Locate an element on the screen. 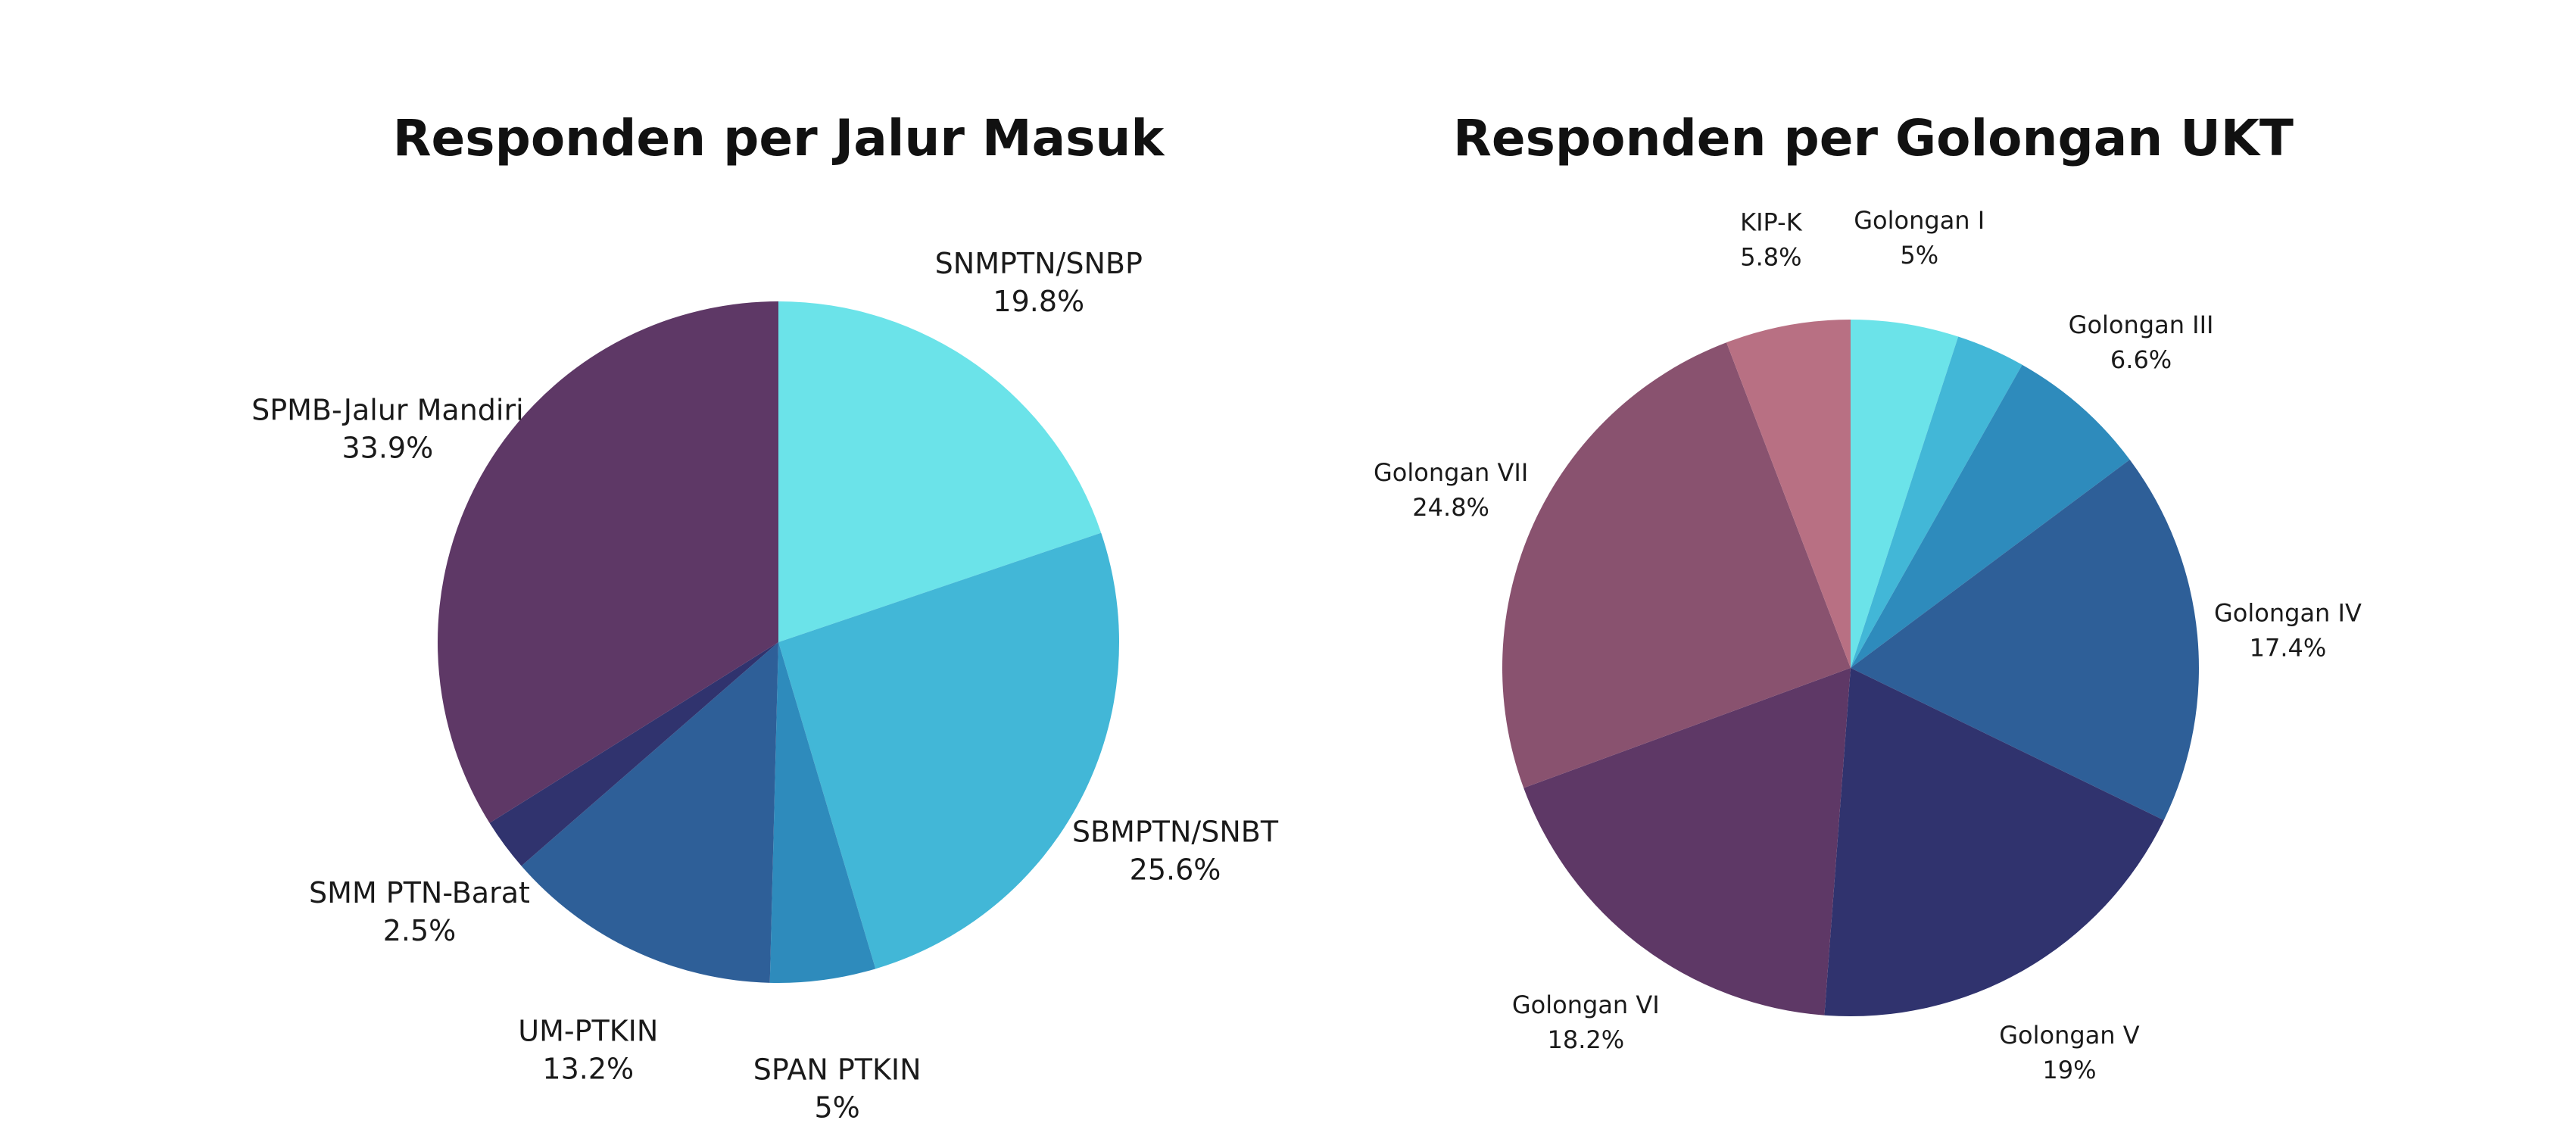 This screenshot has height=1145, width=2576. pie-slice-spmb-jalur-mandiri is located at coordinates (608, 562).